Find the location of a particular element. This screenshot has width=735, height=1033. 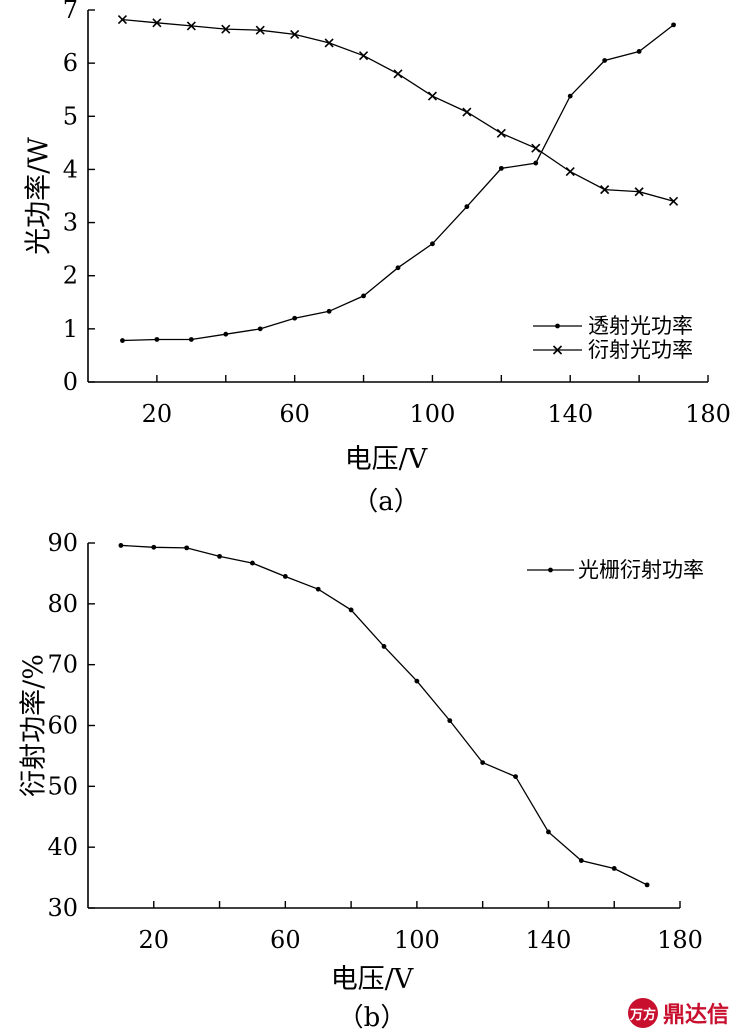

chart-caption: （b） is located at coordinates (372, 1018).